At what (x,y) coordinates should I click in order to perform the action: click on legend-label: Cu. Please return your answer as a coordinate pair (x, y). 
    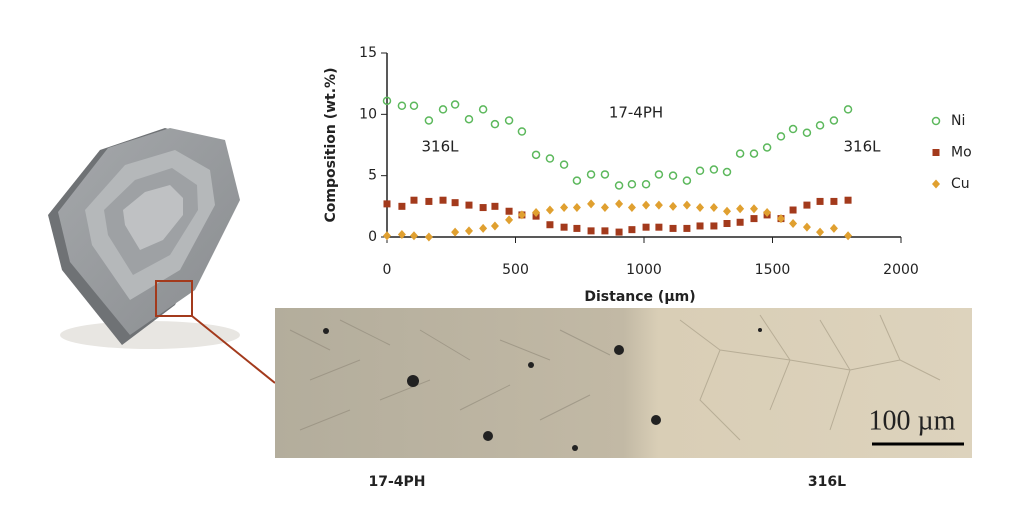
    Looking at the image, I should click on (960, 184).